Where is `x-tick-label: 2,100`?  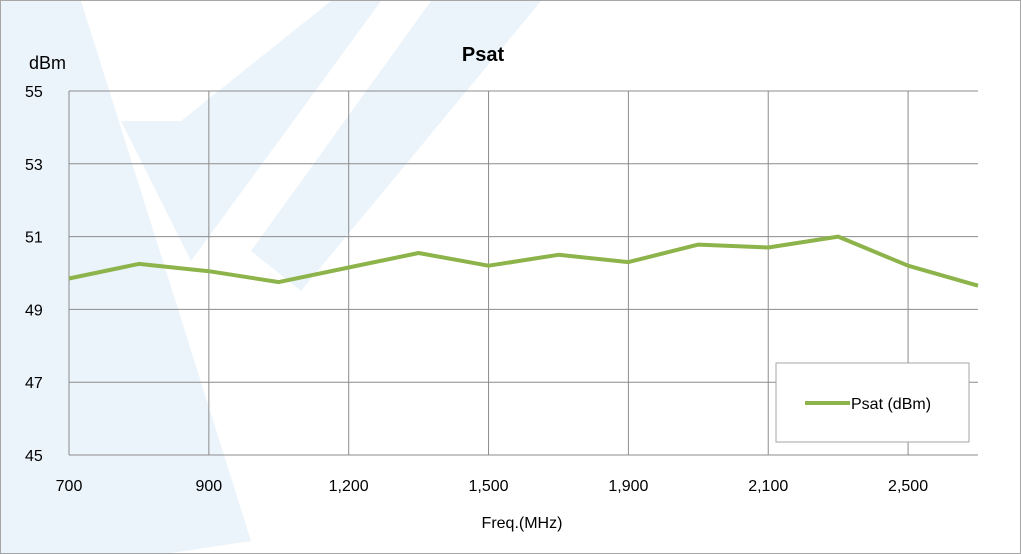 x-tick-label: 2,100 is located at coordinates (768, 486).